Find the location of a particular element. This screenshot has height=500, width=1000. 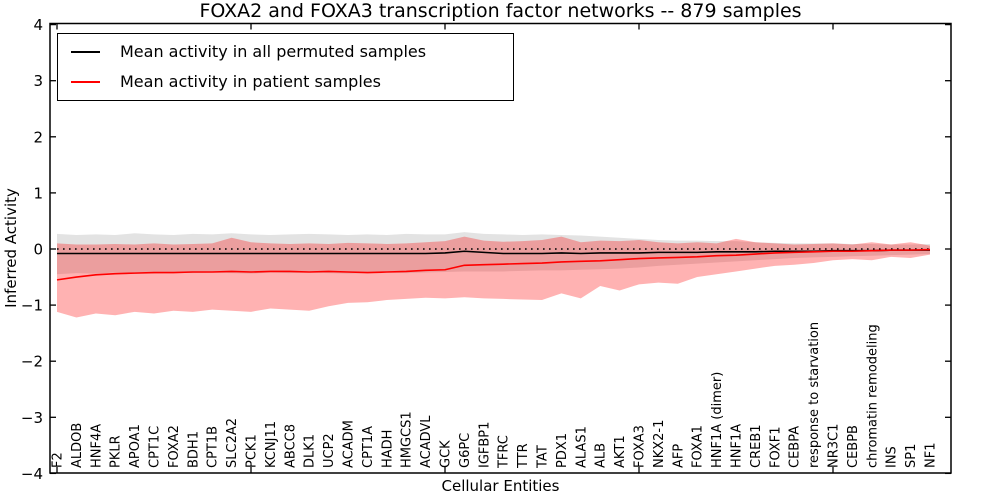

x-category-label: FOXA3 is located at coordinates (640, 446).